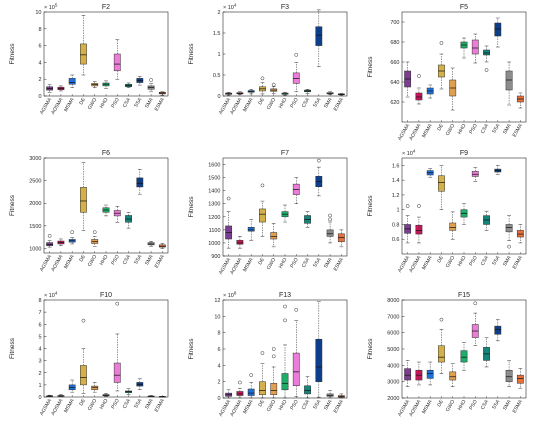 This screenshot has width=550, height=426. Describe the element at coordinates (230, 7) in the screenshot. I see `axis-multiplier: × 10⁴` at that location.